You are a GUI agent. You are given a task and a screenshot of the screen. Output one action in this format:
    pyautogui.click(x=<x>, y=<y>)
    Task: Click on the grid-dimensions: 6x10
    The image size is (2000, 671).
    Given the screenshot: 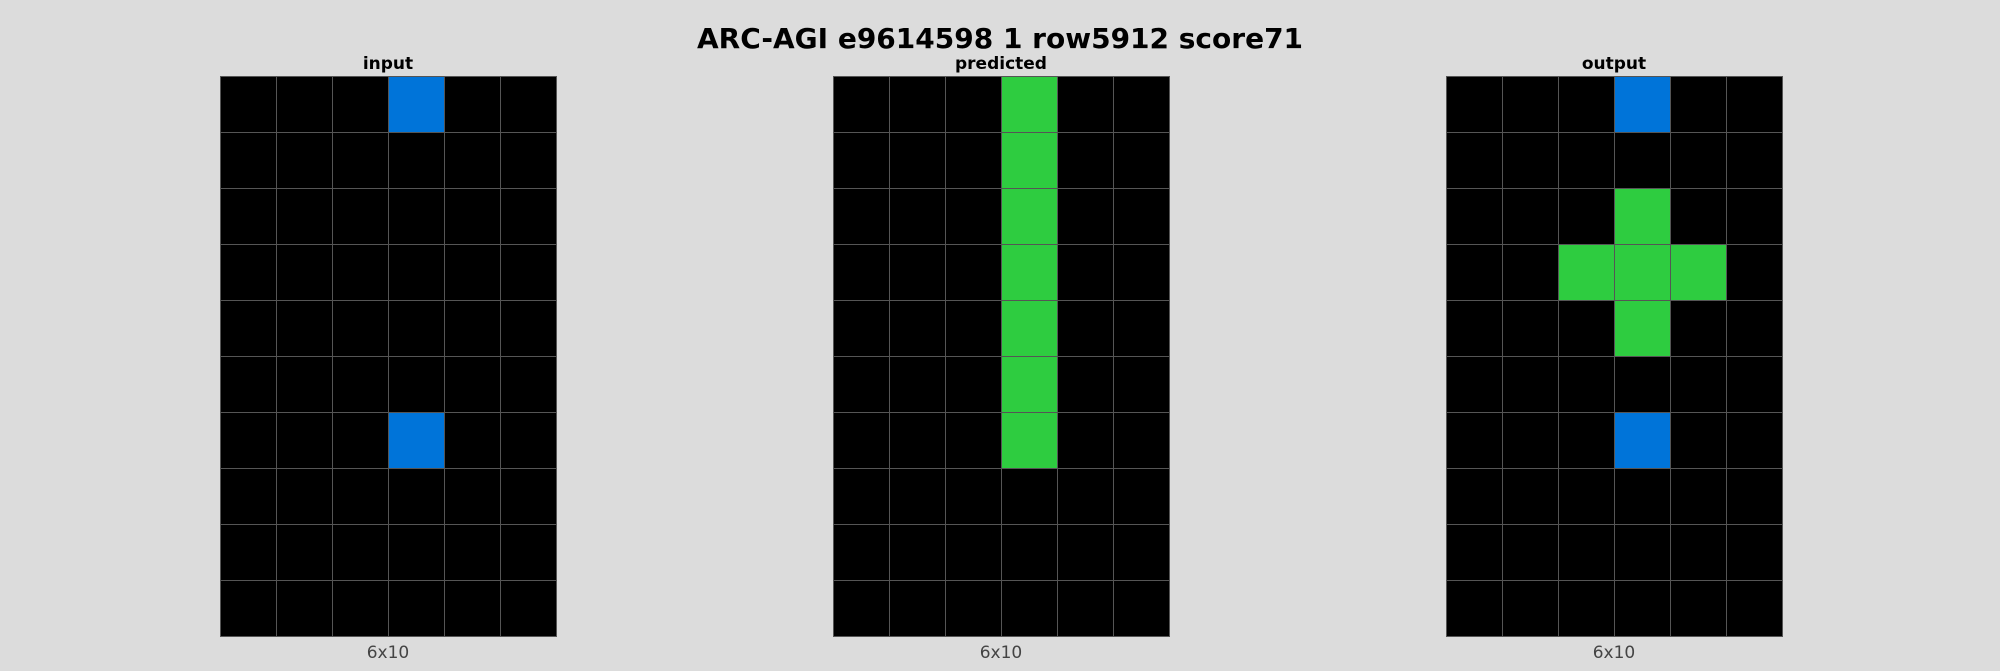 What is the action you would take?
    pyautogui.click(x=1614, y=653)
    